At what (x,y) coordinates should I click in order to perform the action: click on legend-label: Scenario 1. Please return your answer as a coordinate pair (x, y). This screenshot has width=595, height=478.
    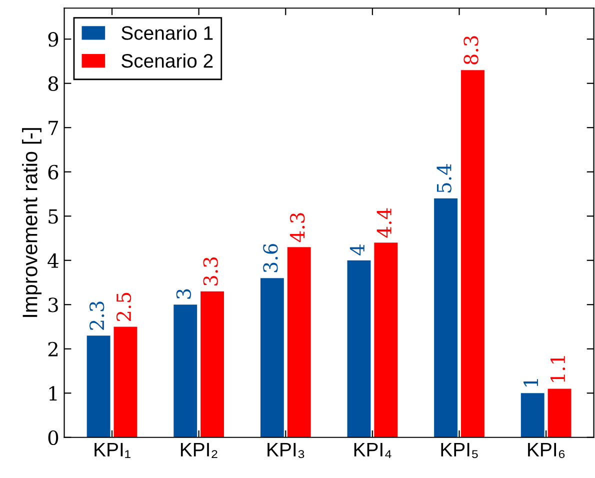
    Looking at the image, I should click on (167, 33).